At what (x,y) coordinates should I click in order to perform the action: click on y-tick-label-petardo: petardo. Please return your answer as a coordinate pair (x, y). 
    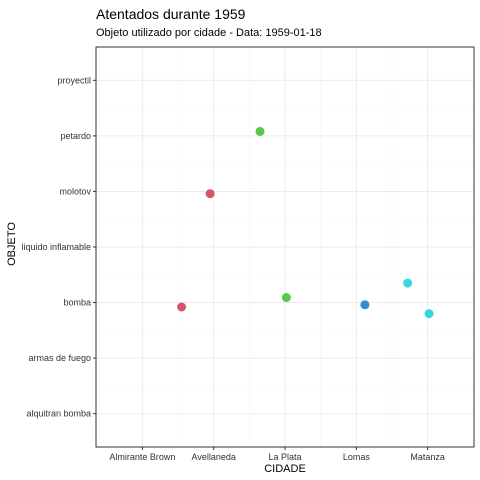
    Looking at the image, I should click on (75, 136).